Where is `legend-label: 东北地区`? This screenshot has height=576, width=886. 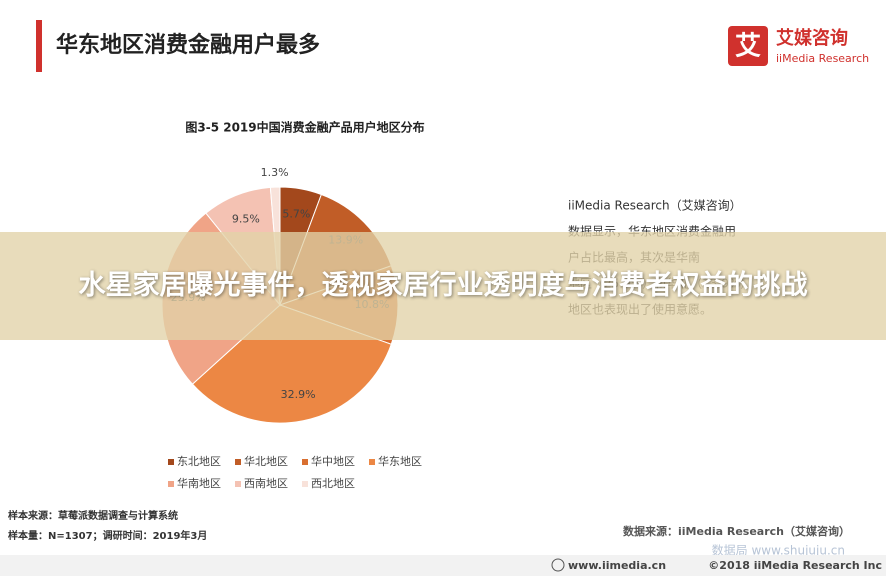 legend-label: 东北地区 is located at coordinates (199, 461).